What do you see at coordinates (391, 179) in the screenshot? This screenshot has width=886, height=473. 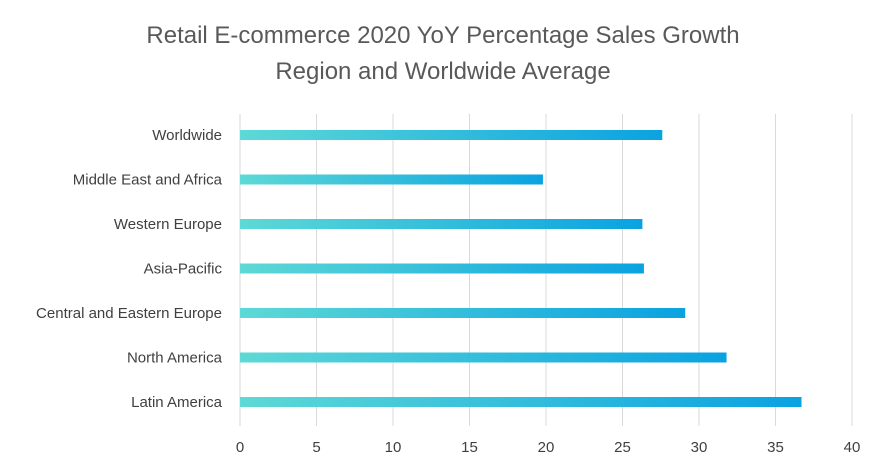 I see `bar-middle-east-and-africa` at bounding box center [391, 179].